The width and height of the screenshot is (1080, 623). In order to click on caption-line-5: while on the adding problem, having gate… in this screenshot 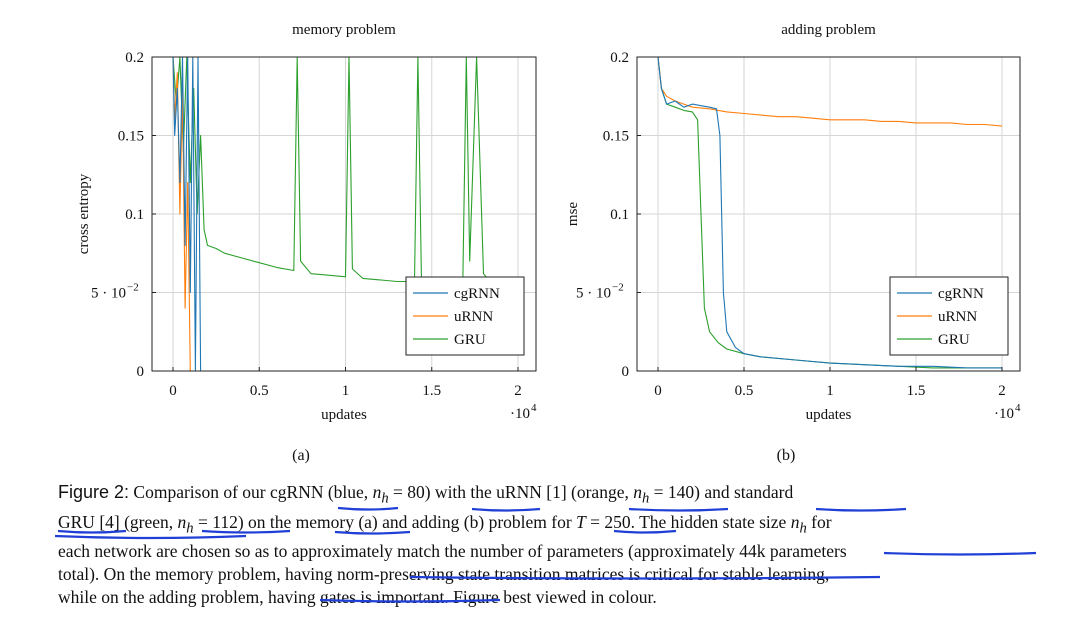, I will do `click(357, 597)`.